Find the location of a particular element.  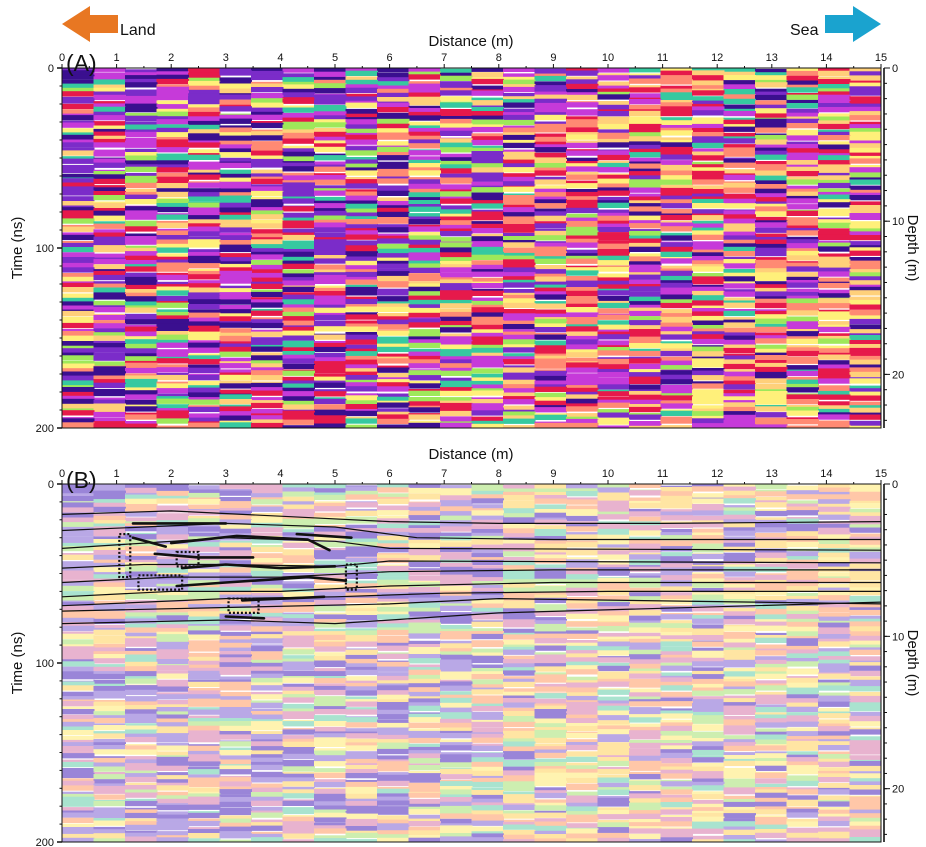

reflector-line-bold is located at coordinates (258, 566).